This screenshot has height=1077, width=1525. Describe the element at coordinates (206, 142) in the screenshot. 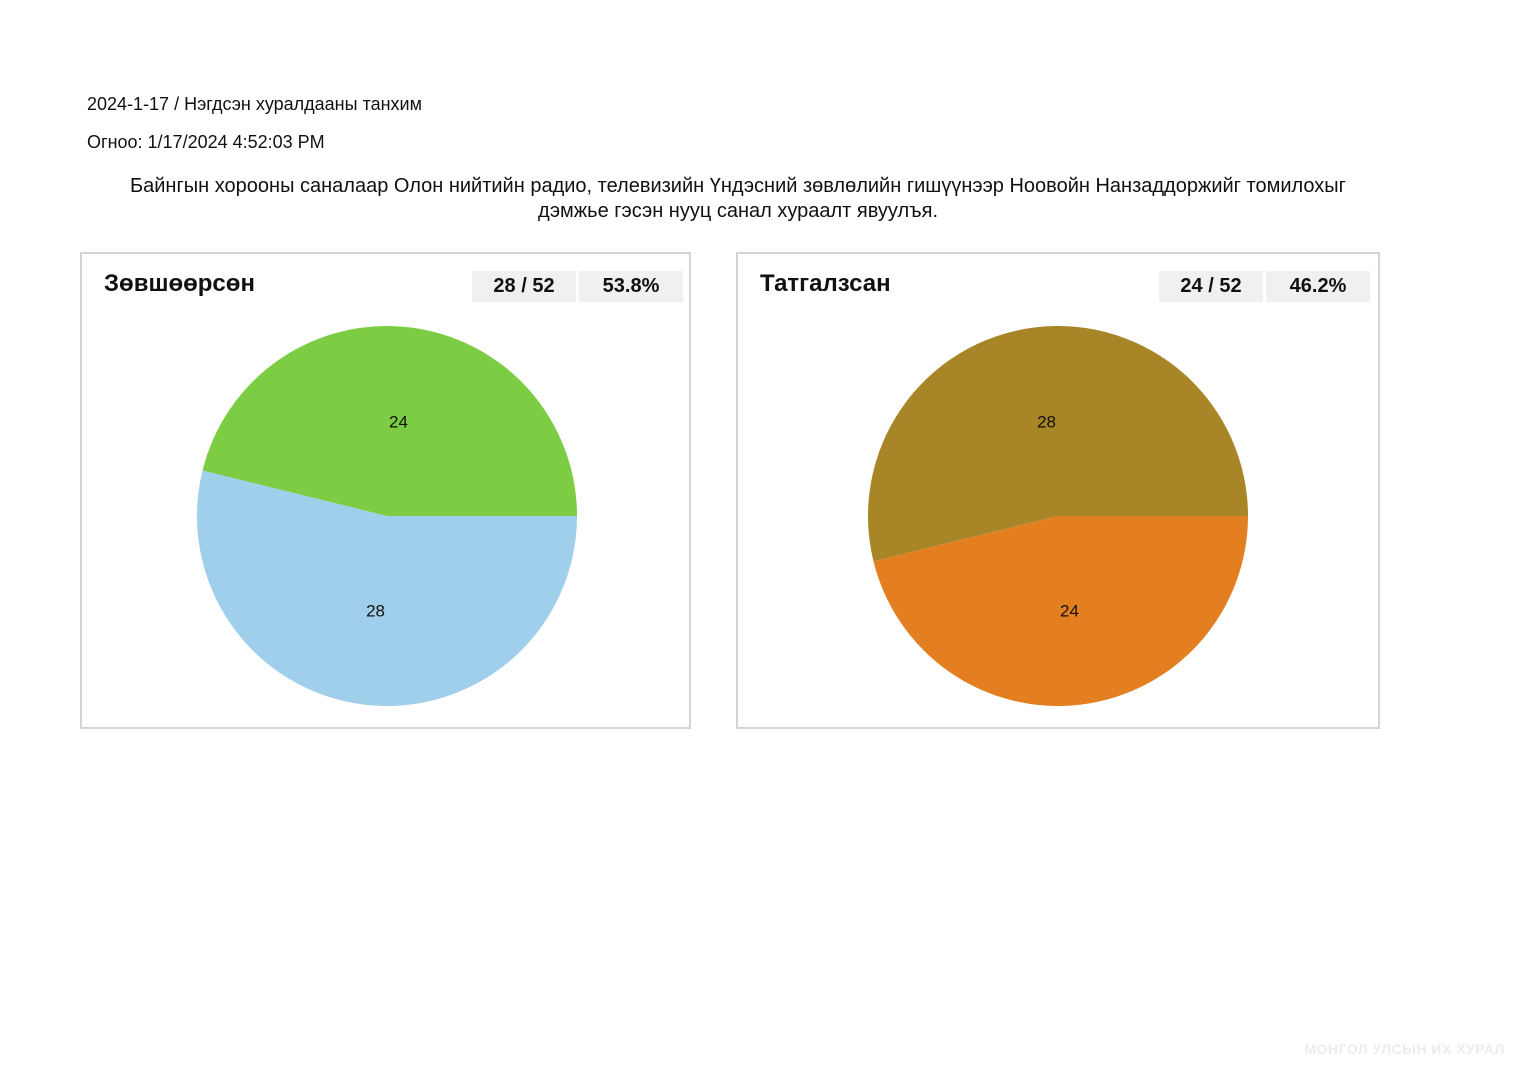

I see `vote-date: Огноо: 1/17/2024 4:52:03 PM` at that location.